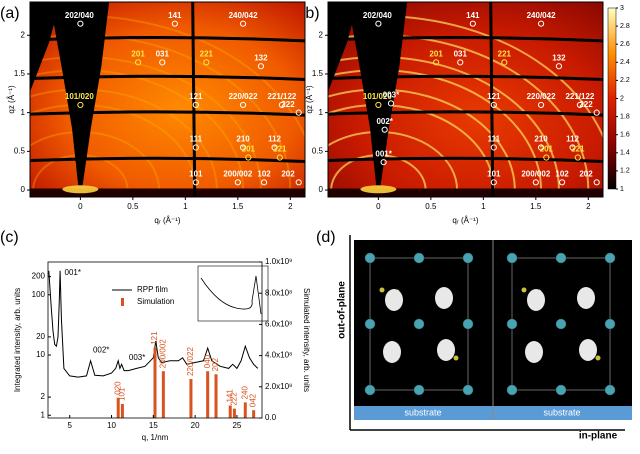 This screenshot has width=640, height=454. Describe the element at coordinates (559, 57) in the screenshot. I see `peak-label: 132` at that location.